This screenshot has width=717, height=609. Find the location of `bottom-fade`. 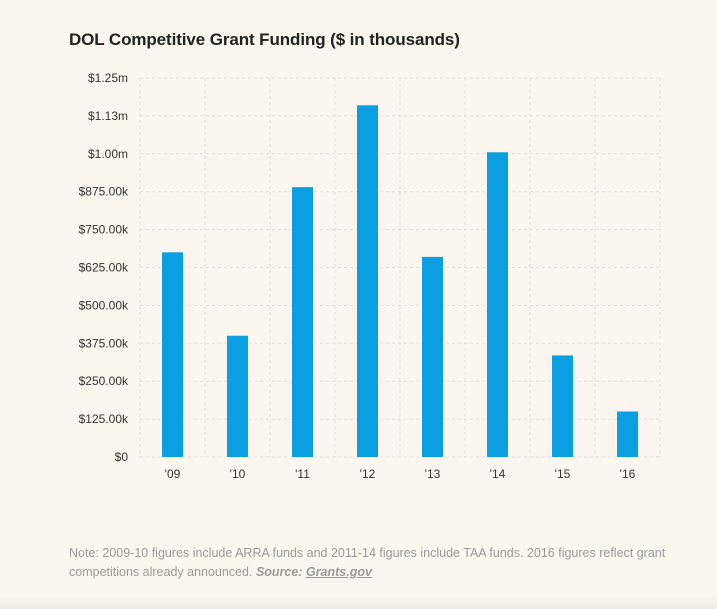

bottom-fade is located at coordinates (358, 602).